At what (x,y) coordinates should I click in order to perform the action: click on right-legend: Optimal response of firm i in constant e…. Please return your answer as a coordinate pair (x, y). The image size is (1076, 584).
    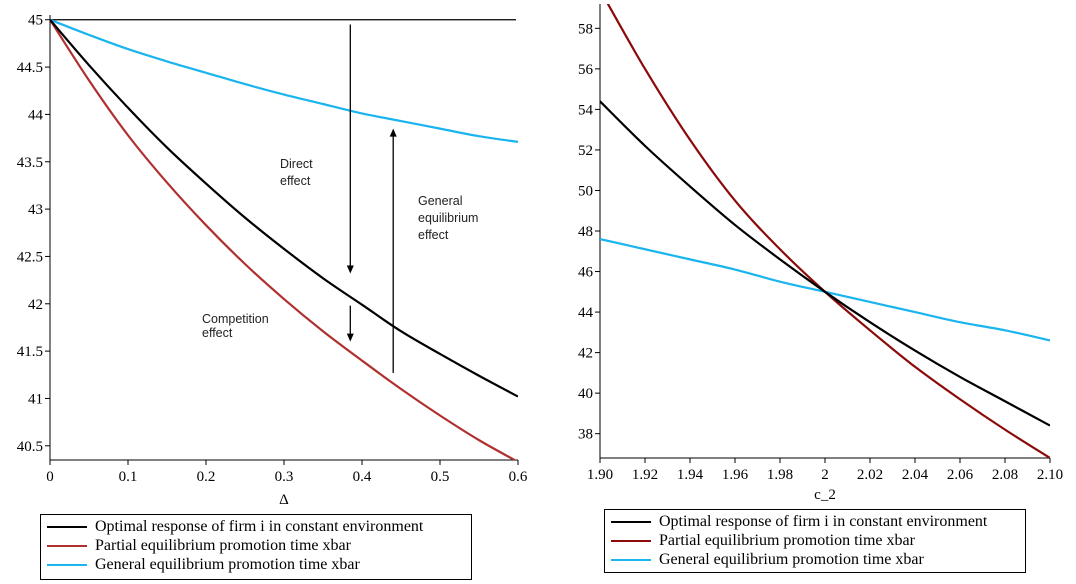
    Looking at the image, I should click on (815, 541).